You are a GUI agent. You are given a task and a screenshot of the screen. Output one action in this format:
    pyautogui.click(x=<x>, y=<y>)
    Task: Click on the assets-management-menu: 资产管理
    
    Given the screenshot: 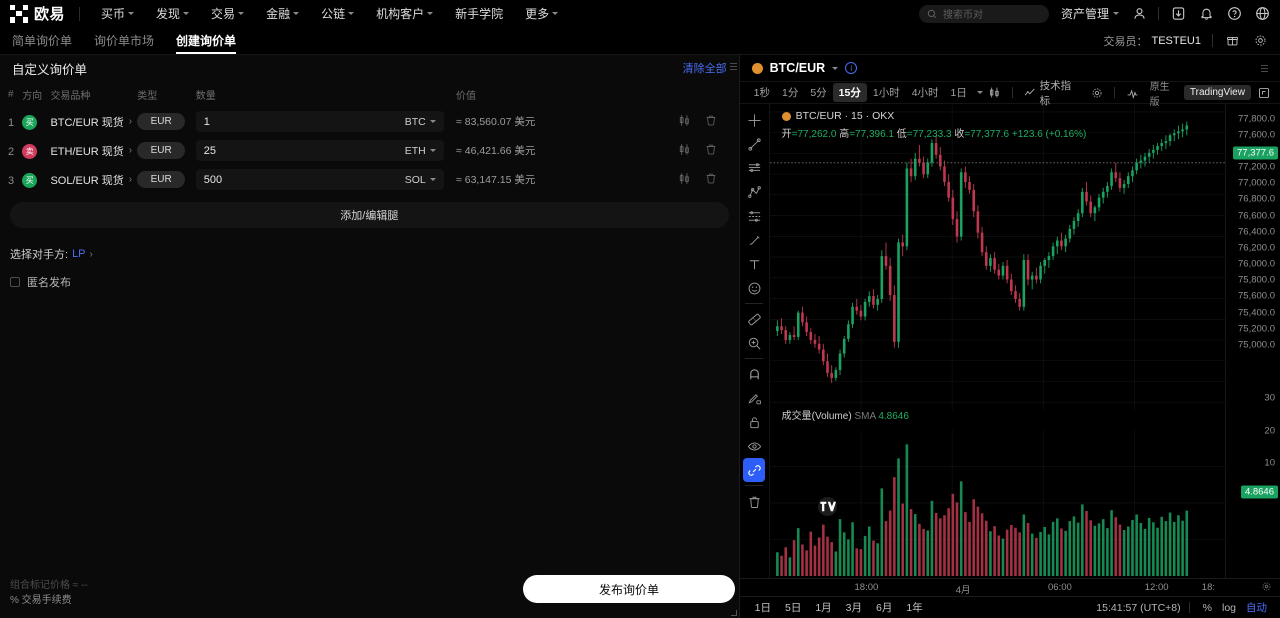 What is the action you would take?
    pyautogui.click(x=1090, y=13)
    